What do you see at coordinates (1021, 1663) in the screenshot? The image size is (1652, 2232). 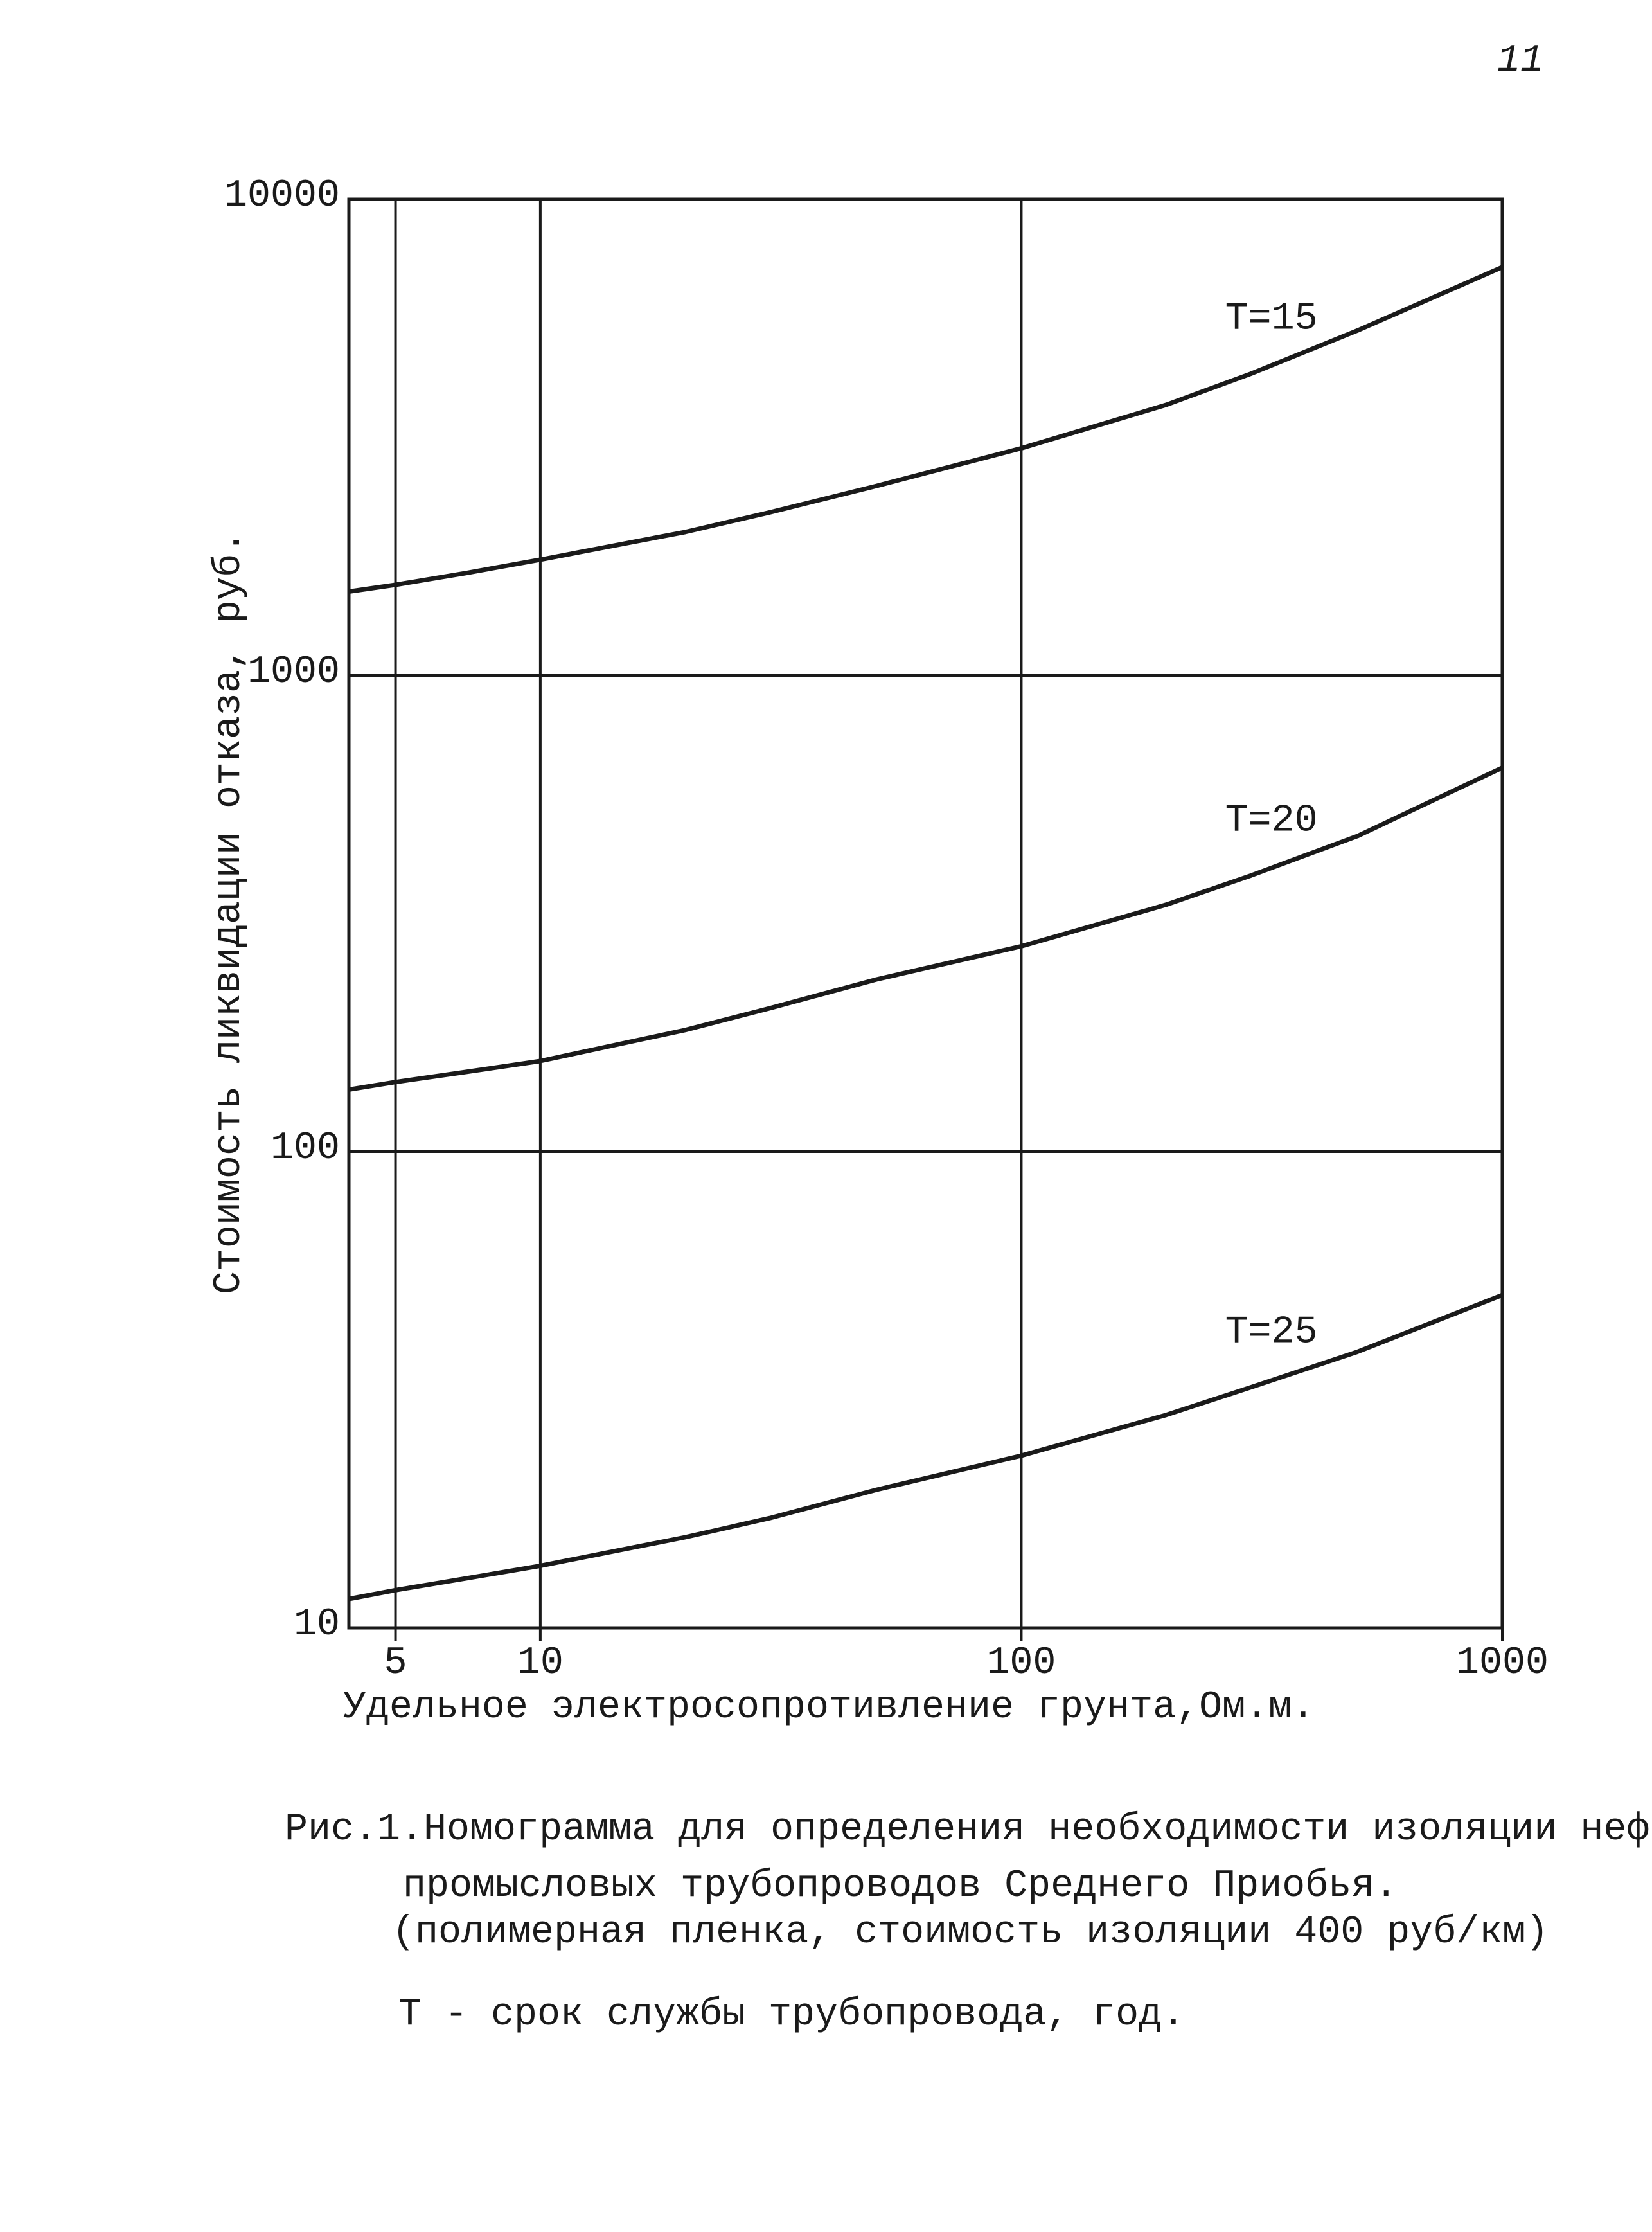 I see `x-tick-label: 100` at bounding box center [1021, 1663].